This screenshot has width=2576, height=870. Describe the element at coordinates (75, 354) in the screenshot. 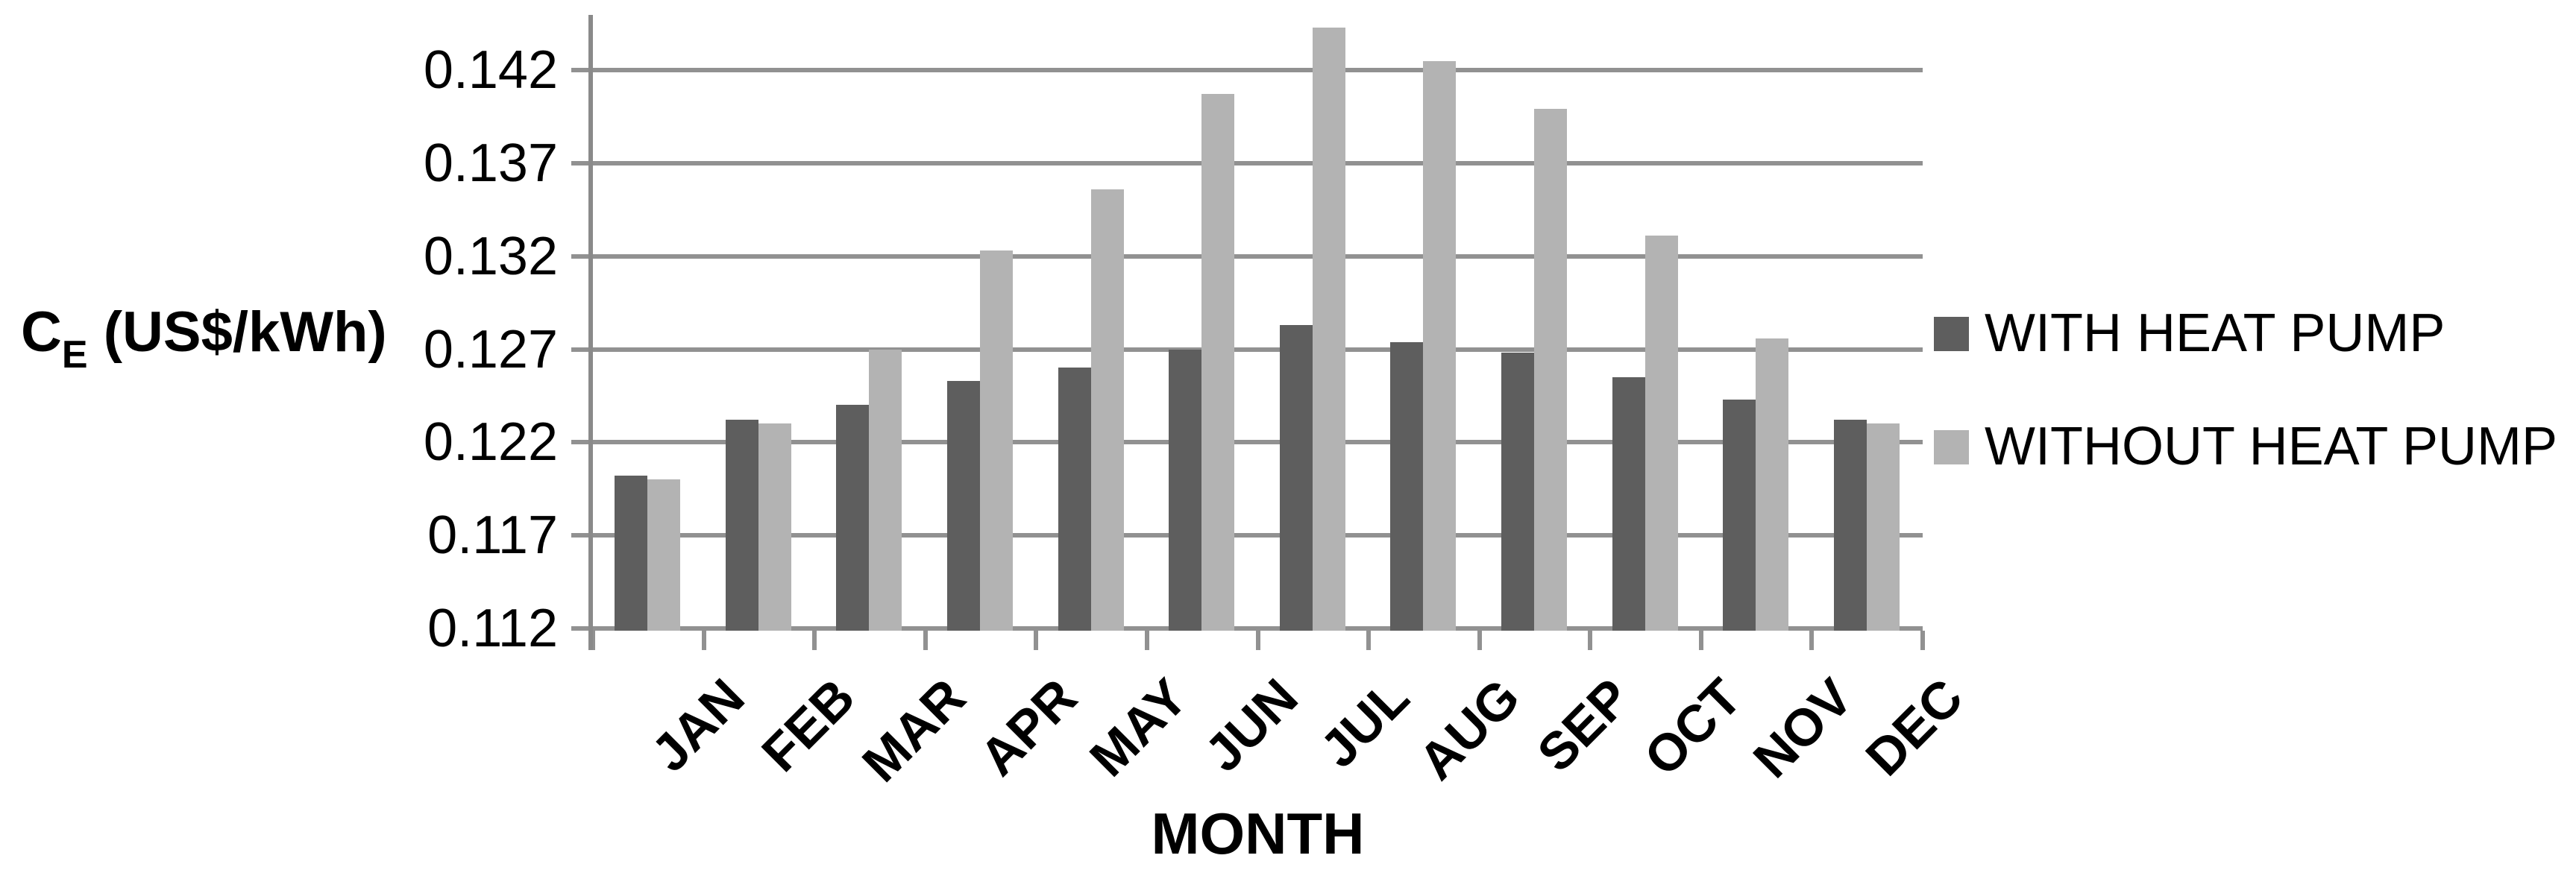

I see `y-axis-title-subscript: E` at that location.